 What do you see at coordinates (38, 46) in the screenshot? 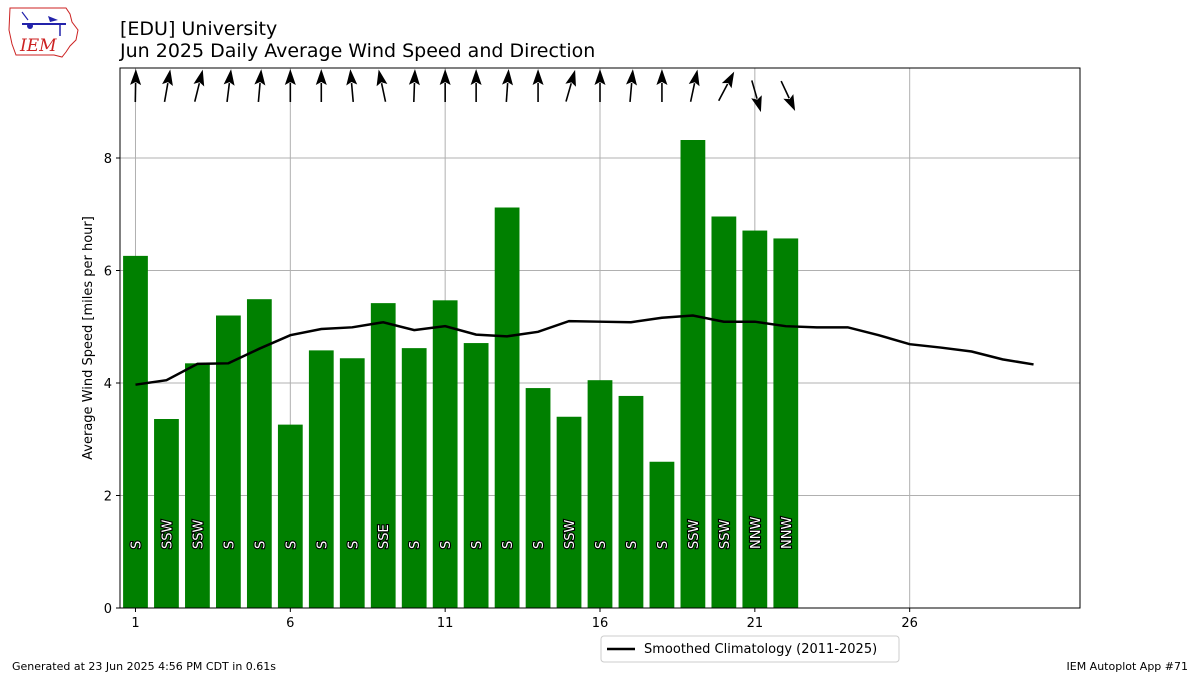
I see `logo-text: IEM` at bounding box center [38, 46].